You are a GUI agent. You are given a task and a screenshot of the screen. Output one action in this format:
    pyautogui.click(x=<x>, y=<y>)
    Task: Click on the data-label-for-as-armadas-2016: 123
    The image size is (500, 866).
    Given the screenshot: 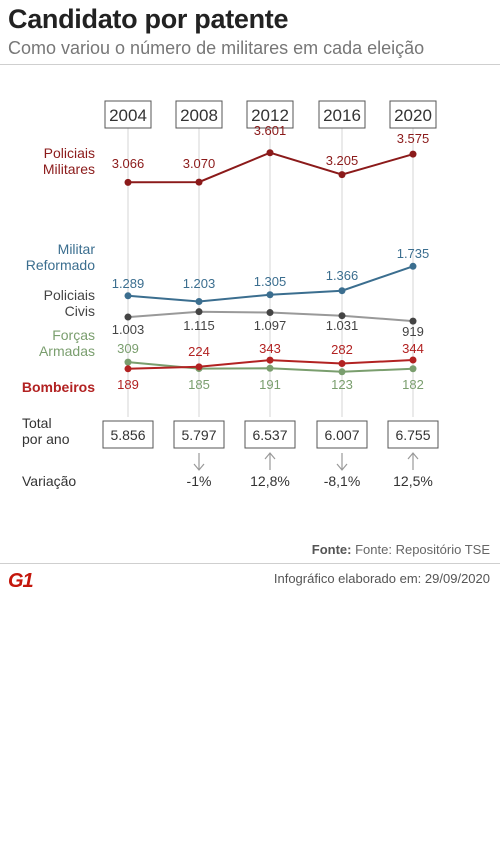 What is the action you would take?
    pyautogui.click(x=342, y=384)
    